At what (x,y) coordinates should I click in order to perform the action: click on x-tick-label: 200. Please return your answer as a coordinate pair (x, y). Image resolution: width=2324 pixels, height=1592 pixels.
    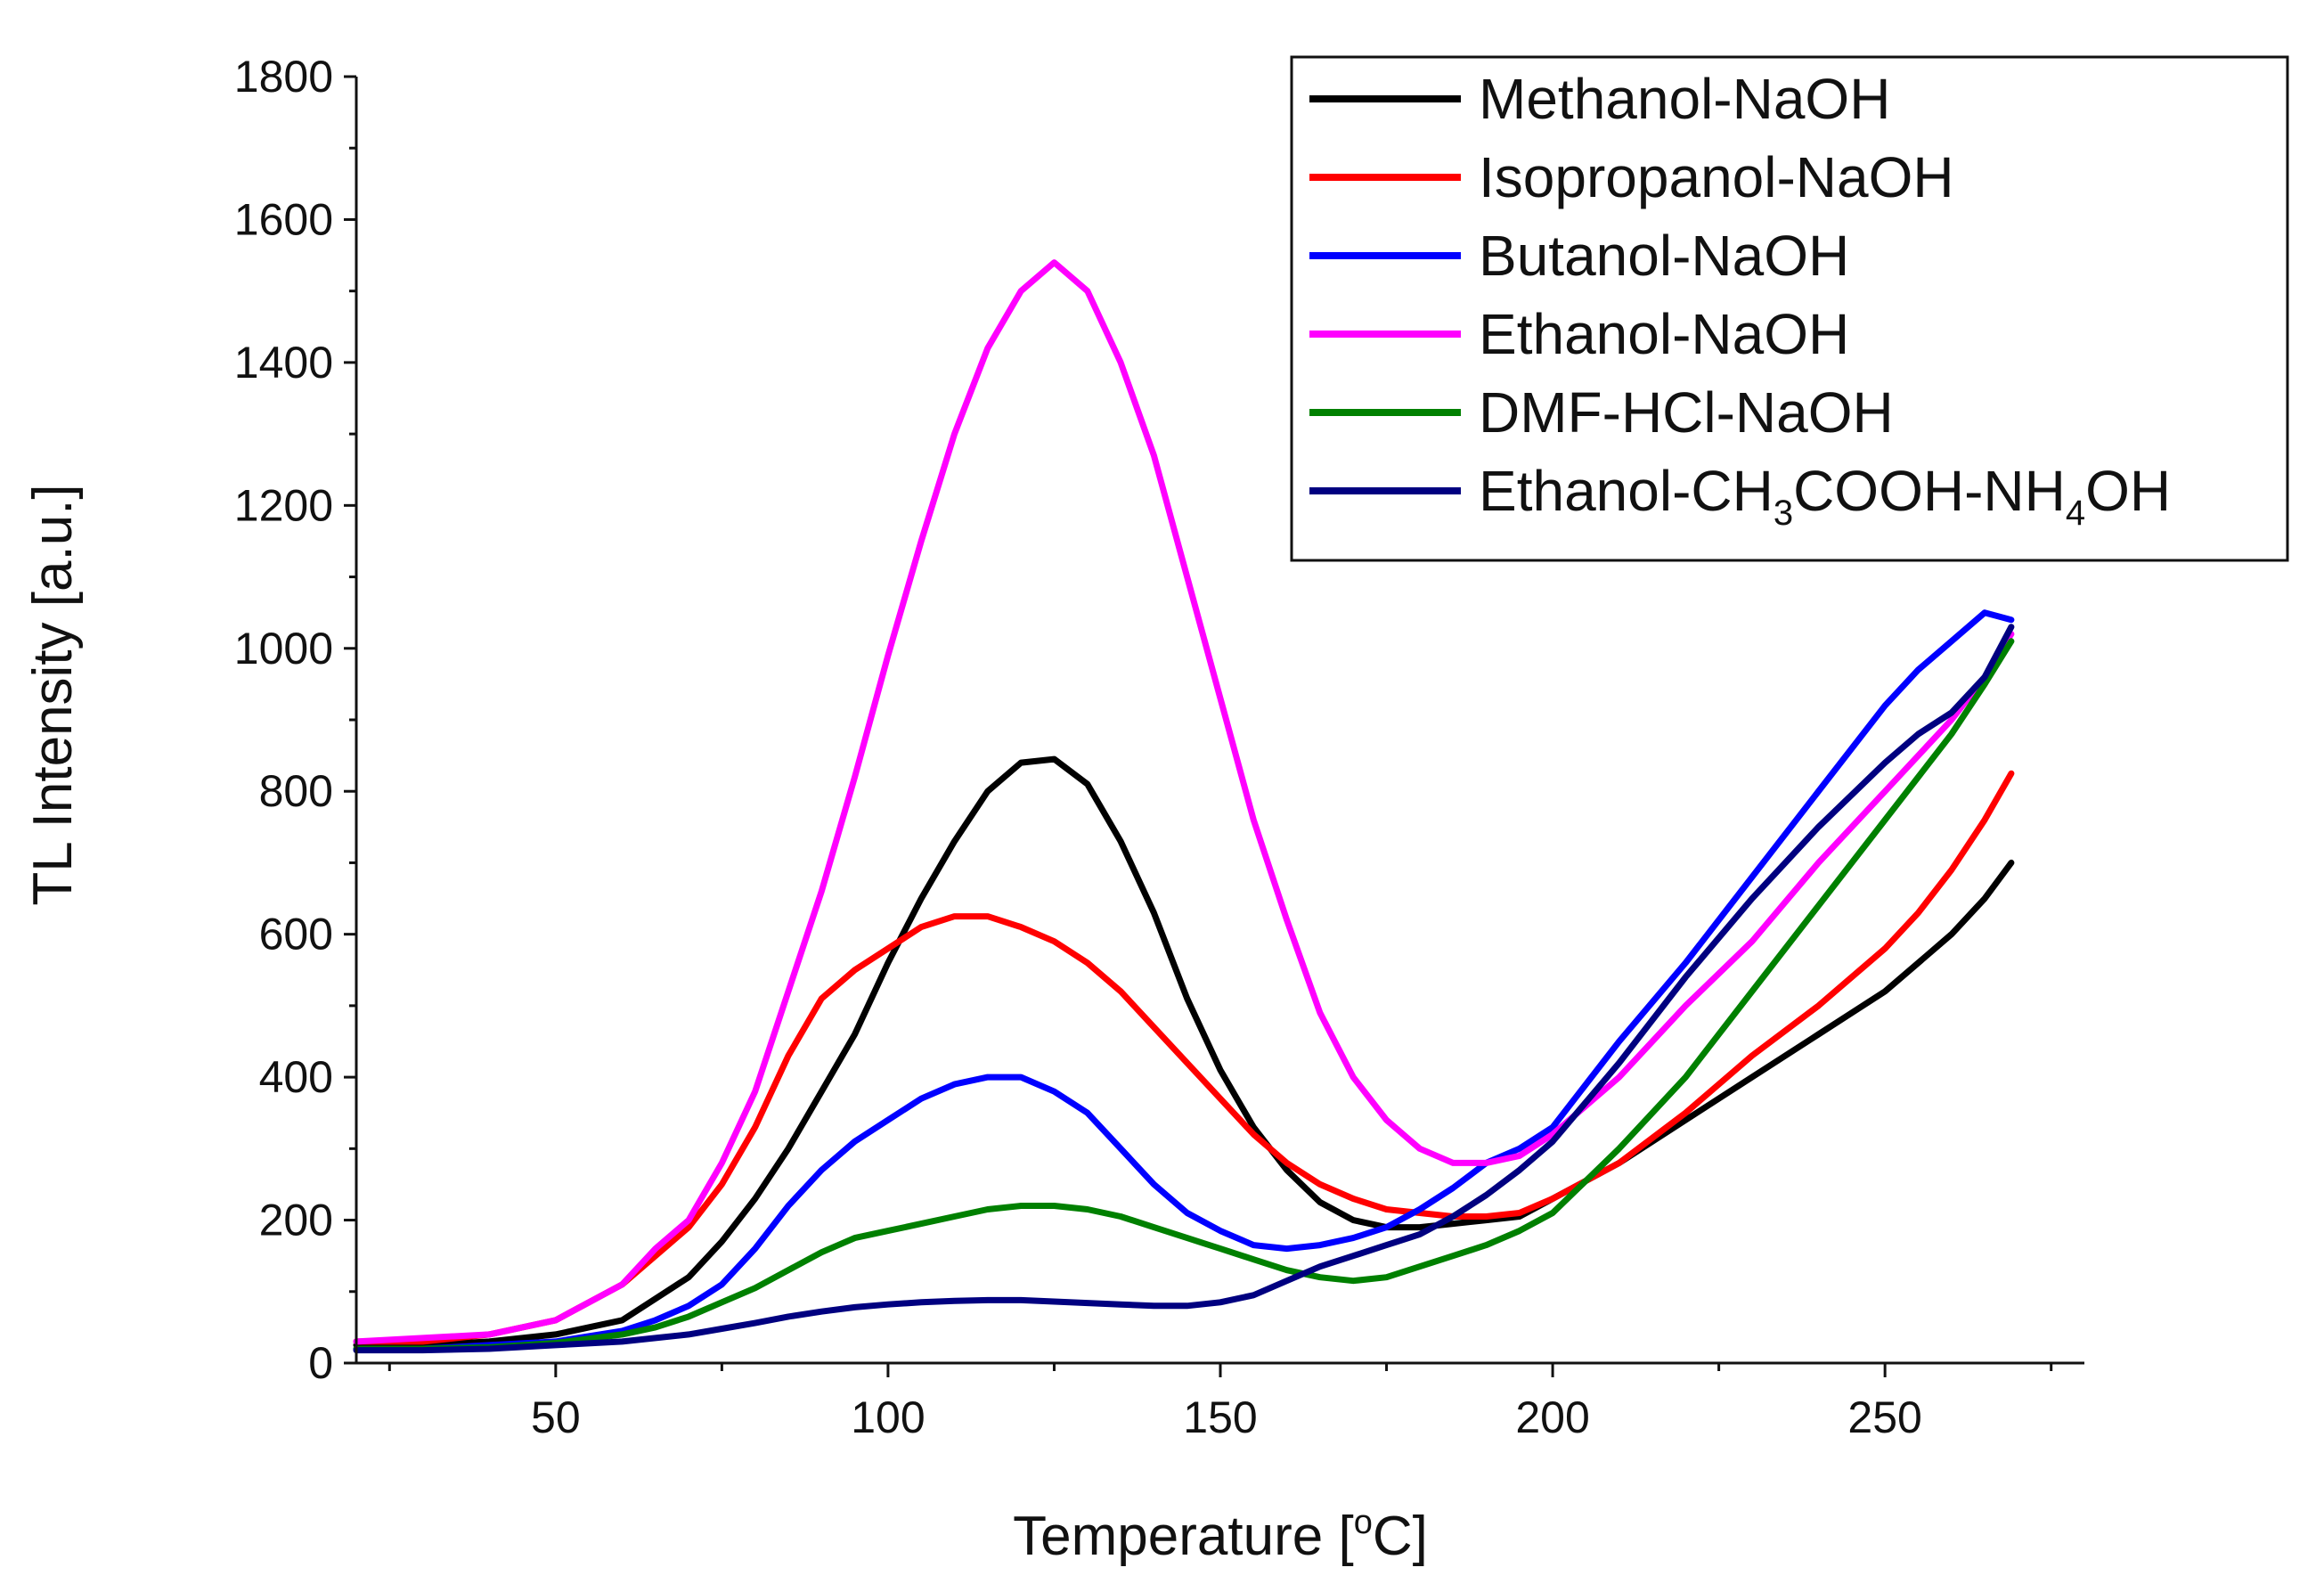
    Looking at the image, I should click on (1552, 1417).